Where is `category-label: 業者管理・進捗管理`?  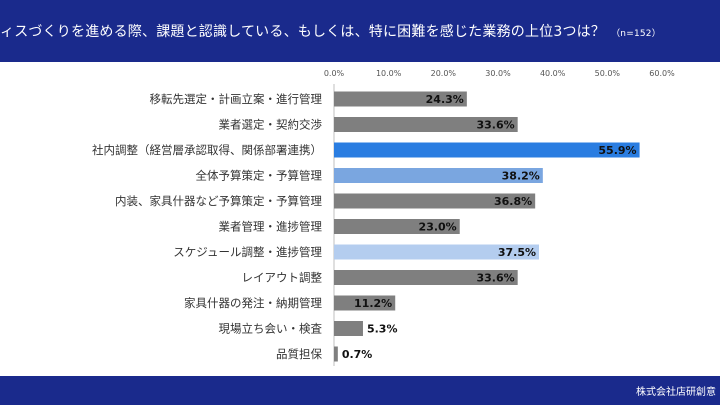 category-label: 業者管理・進捗管理 is located at coordinates (271, 227).